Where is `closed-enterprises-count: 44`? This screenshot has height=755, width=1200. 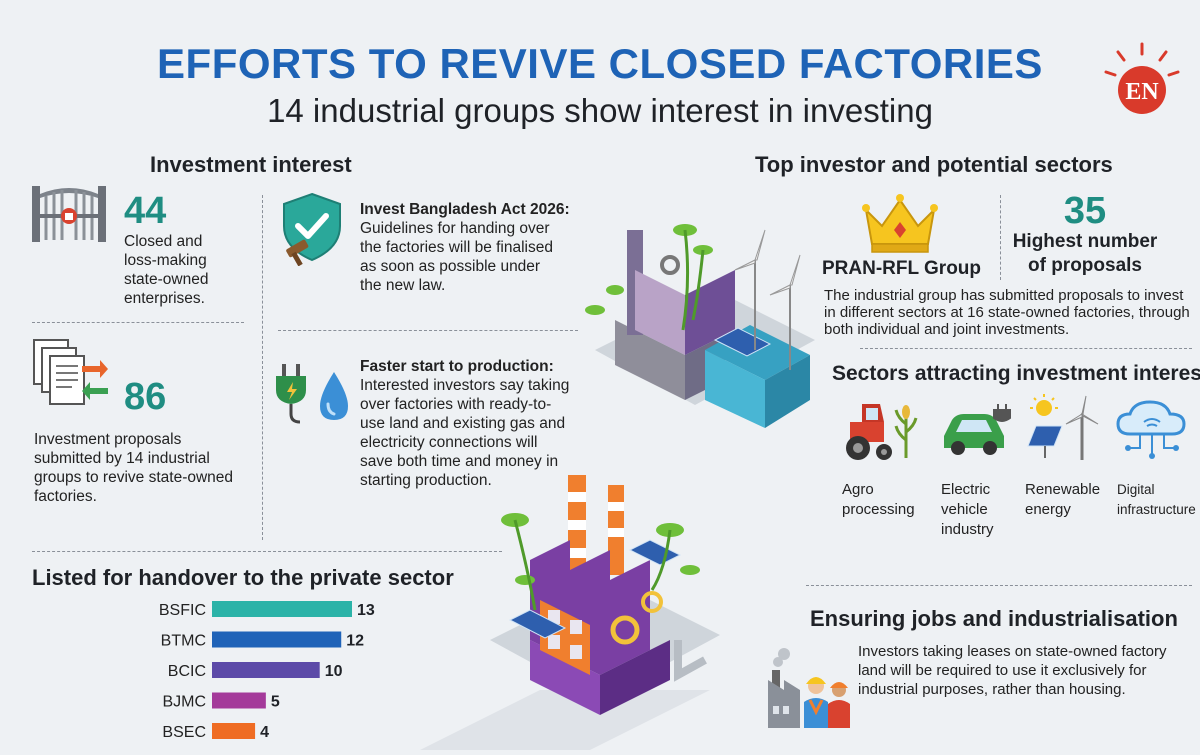
closed-enterprises-count: 44 is located at coordinates (145, 211).